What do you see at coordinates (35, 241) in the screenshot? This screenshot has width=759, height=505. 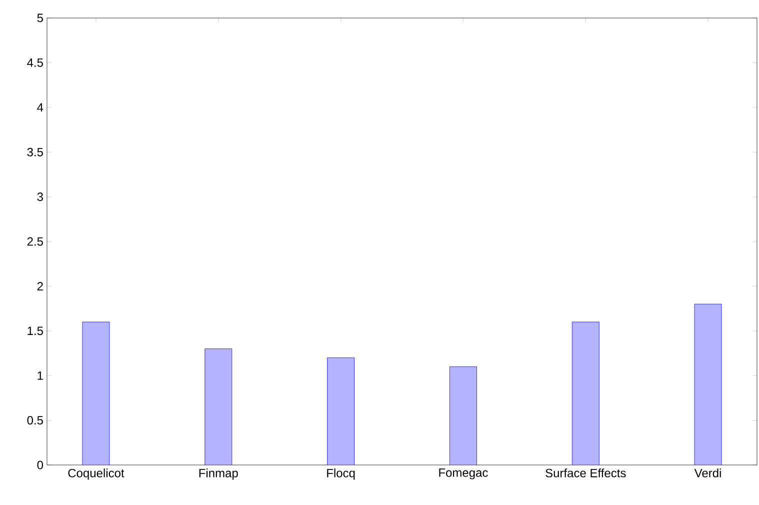 I see `y-tick-label: 2.5` at bounding box center [35, 241].